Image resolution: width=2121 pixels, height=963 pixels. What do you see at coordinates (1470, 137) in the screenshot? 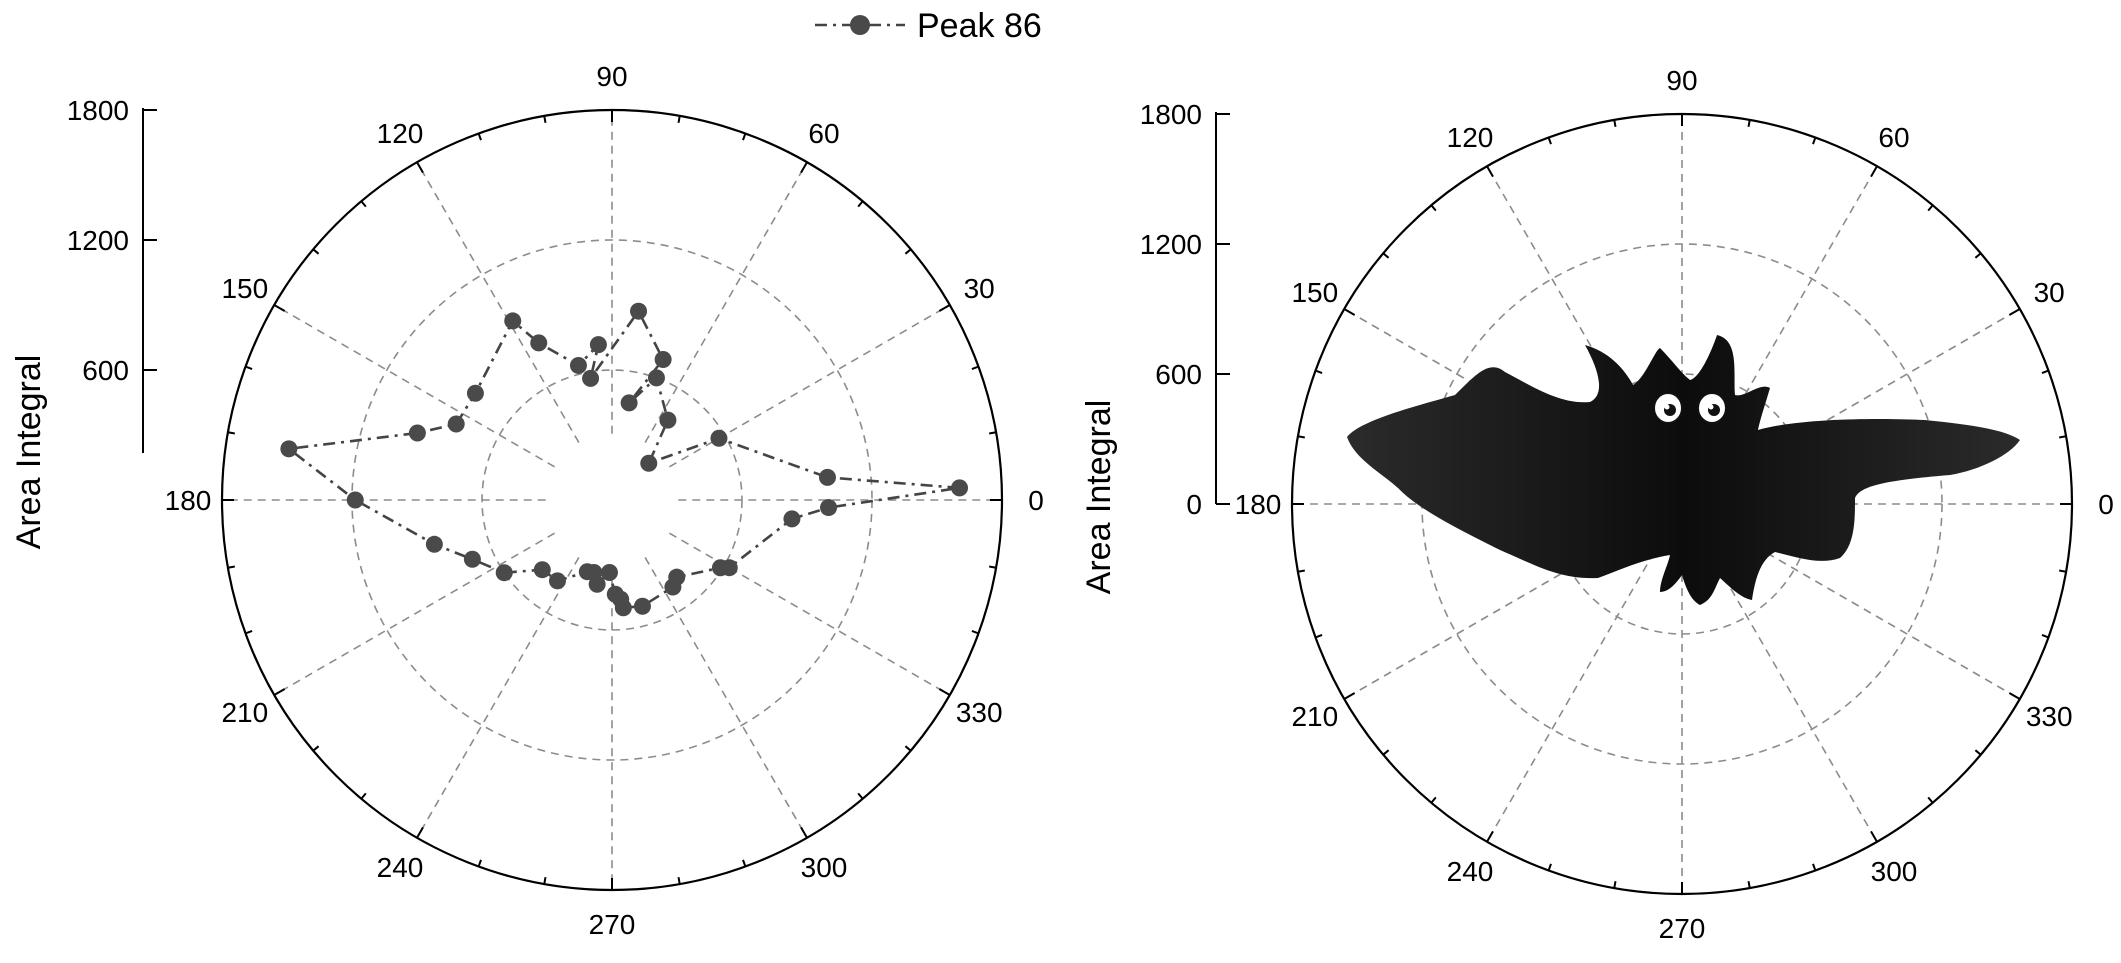
I see `angle-label-120: 120` at bounding box center [1470, 137].